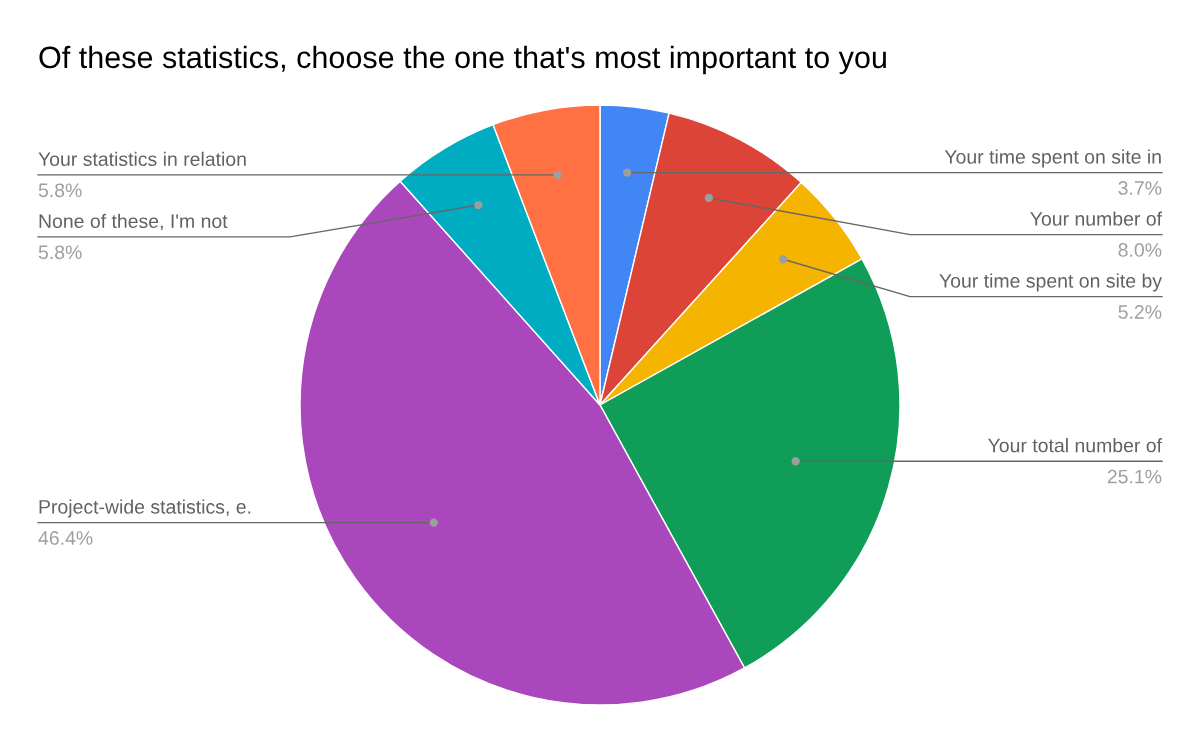 The width and height of the screenshot is (1200, 742). Describe the element at coordinates (1052, 158) in the screenshot. I see `slice-label: Your time spent on site in` at that location.